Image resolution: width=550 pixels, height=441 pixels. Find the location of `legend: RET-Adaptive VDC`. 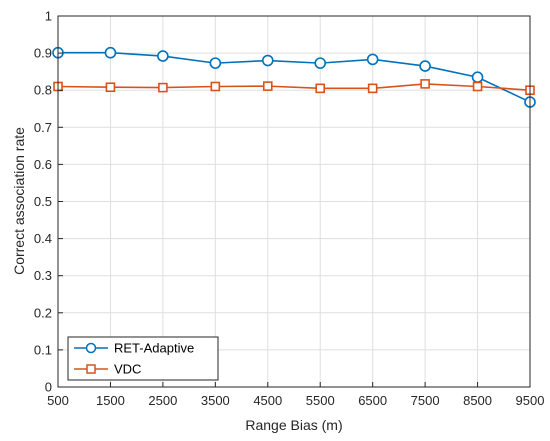

legend: RET-Adaptive VDC is located at coordinates (143, 358).